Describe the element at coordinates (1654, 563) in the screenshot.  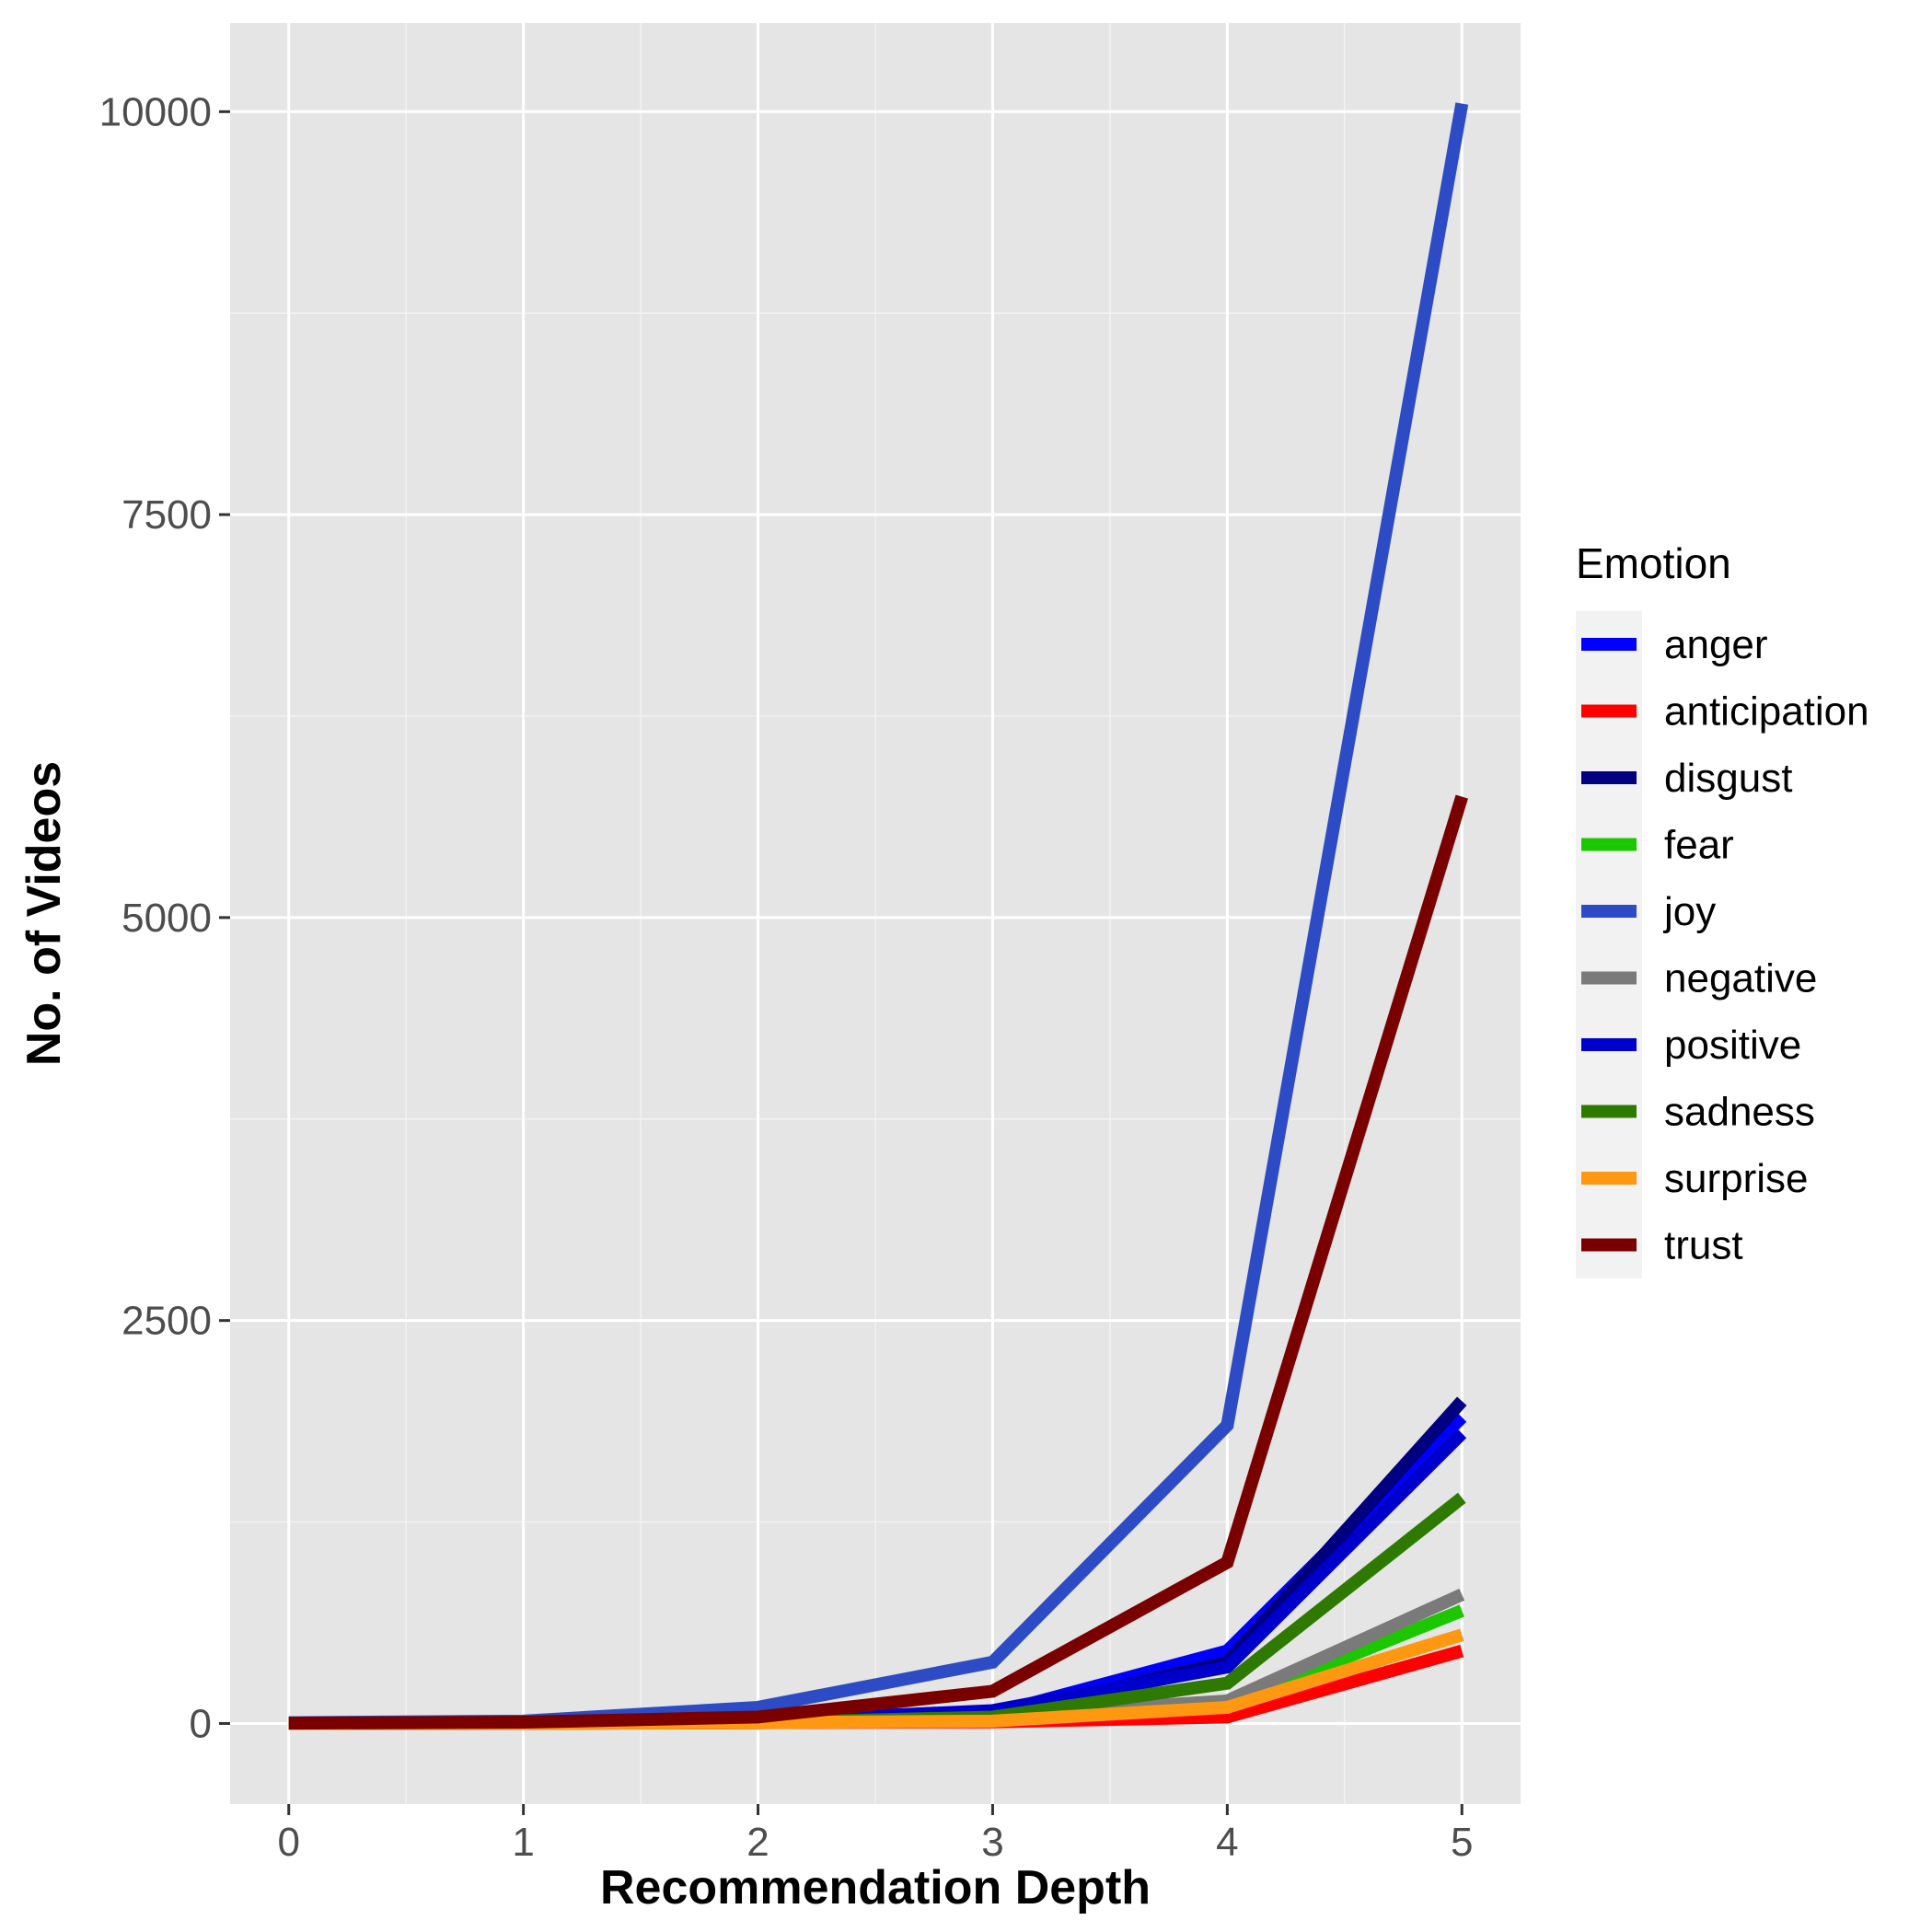
I see `legend-title: Emotion` at that location.